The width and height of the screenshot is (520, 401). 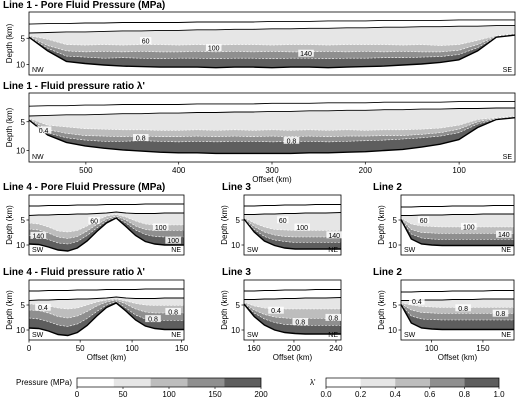 What do you see at coordinates (86, 170) in the screenshot?
I see `x-tick-label: 500` at bounding box center [86, 170].